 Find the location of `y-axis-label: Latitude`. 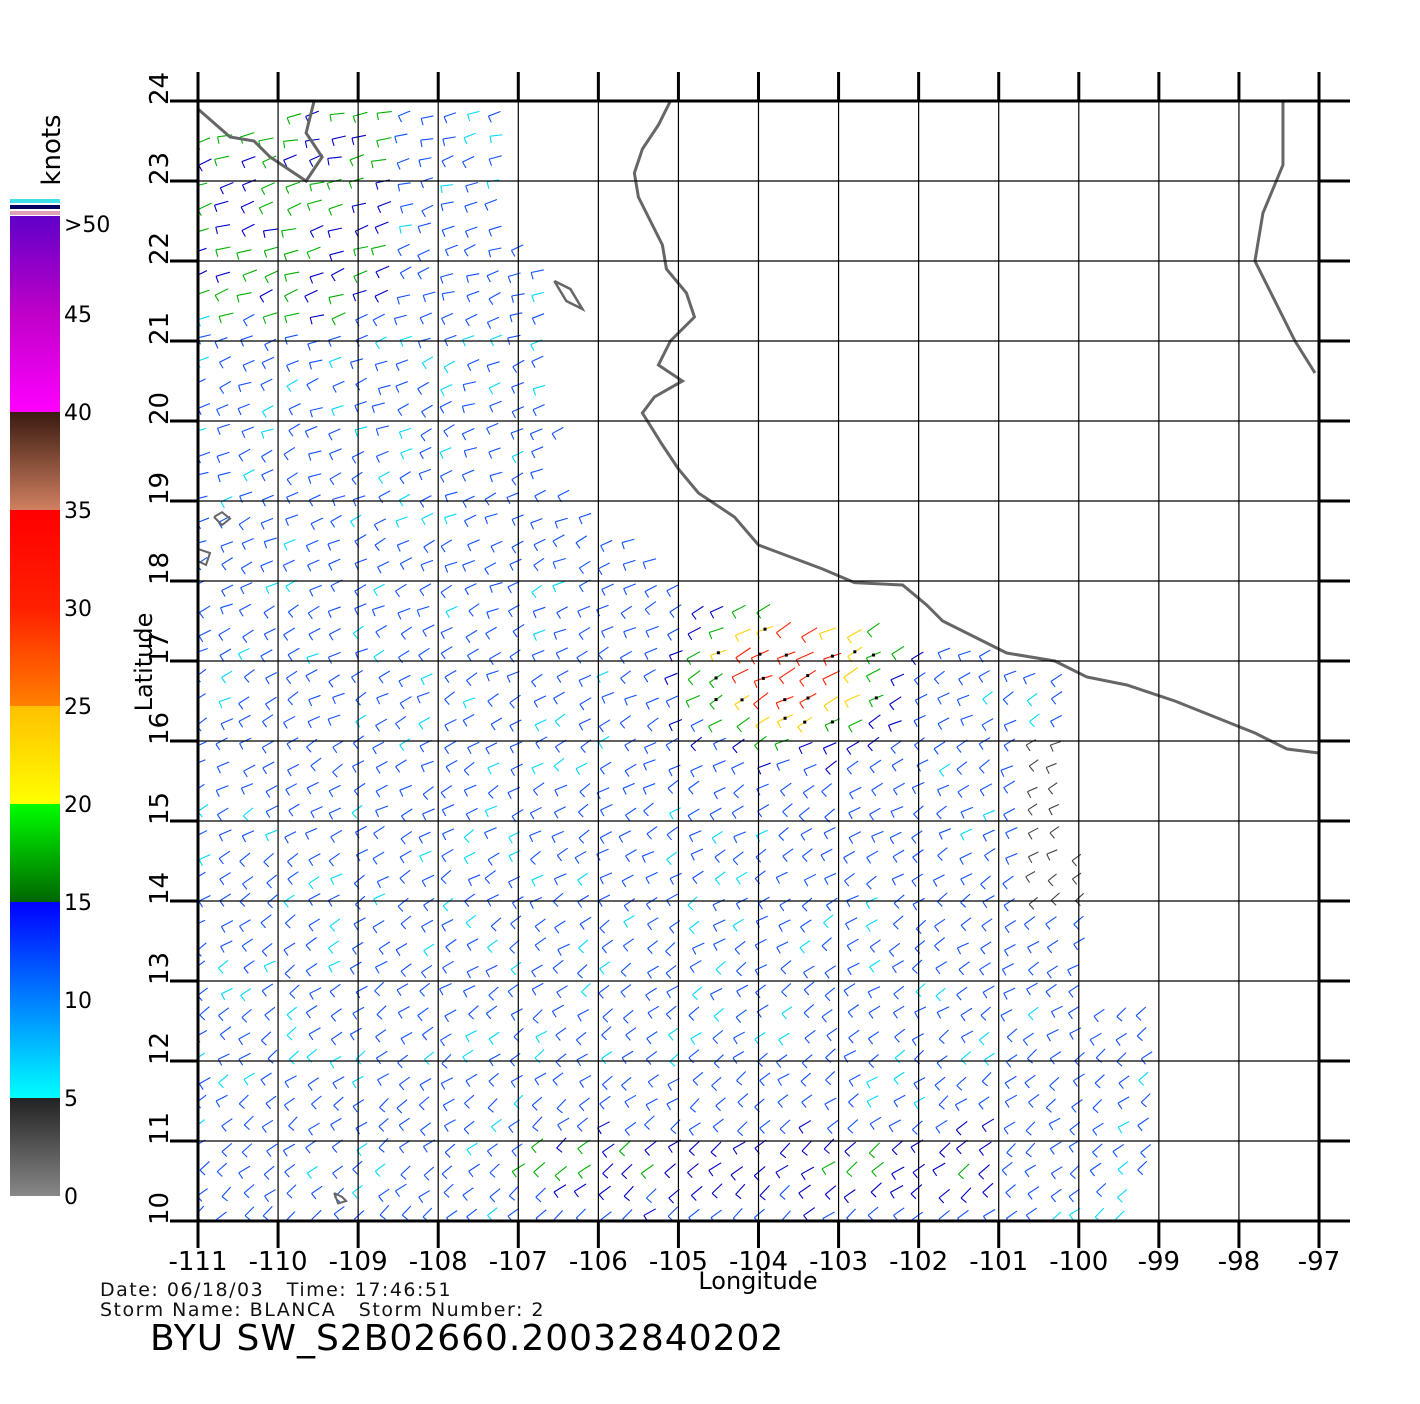

y-axis-label: Latitude is located at coordinates (144, 662).